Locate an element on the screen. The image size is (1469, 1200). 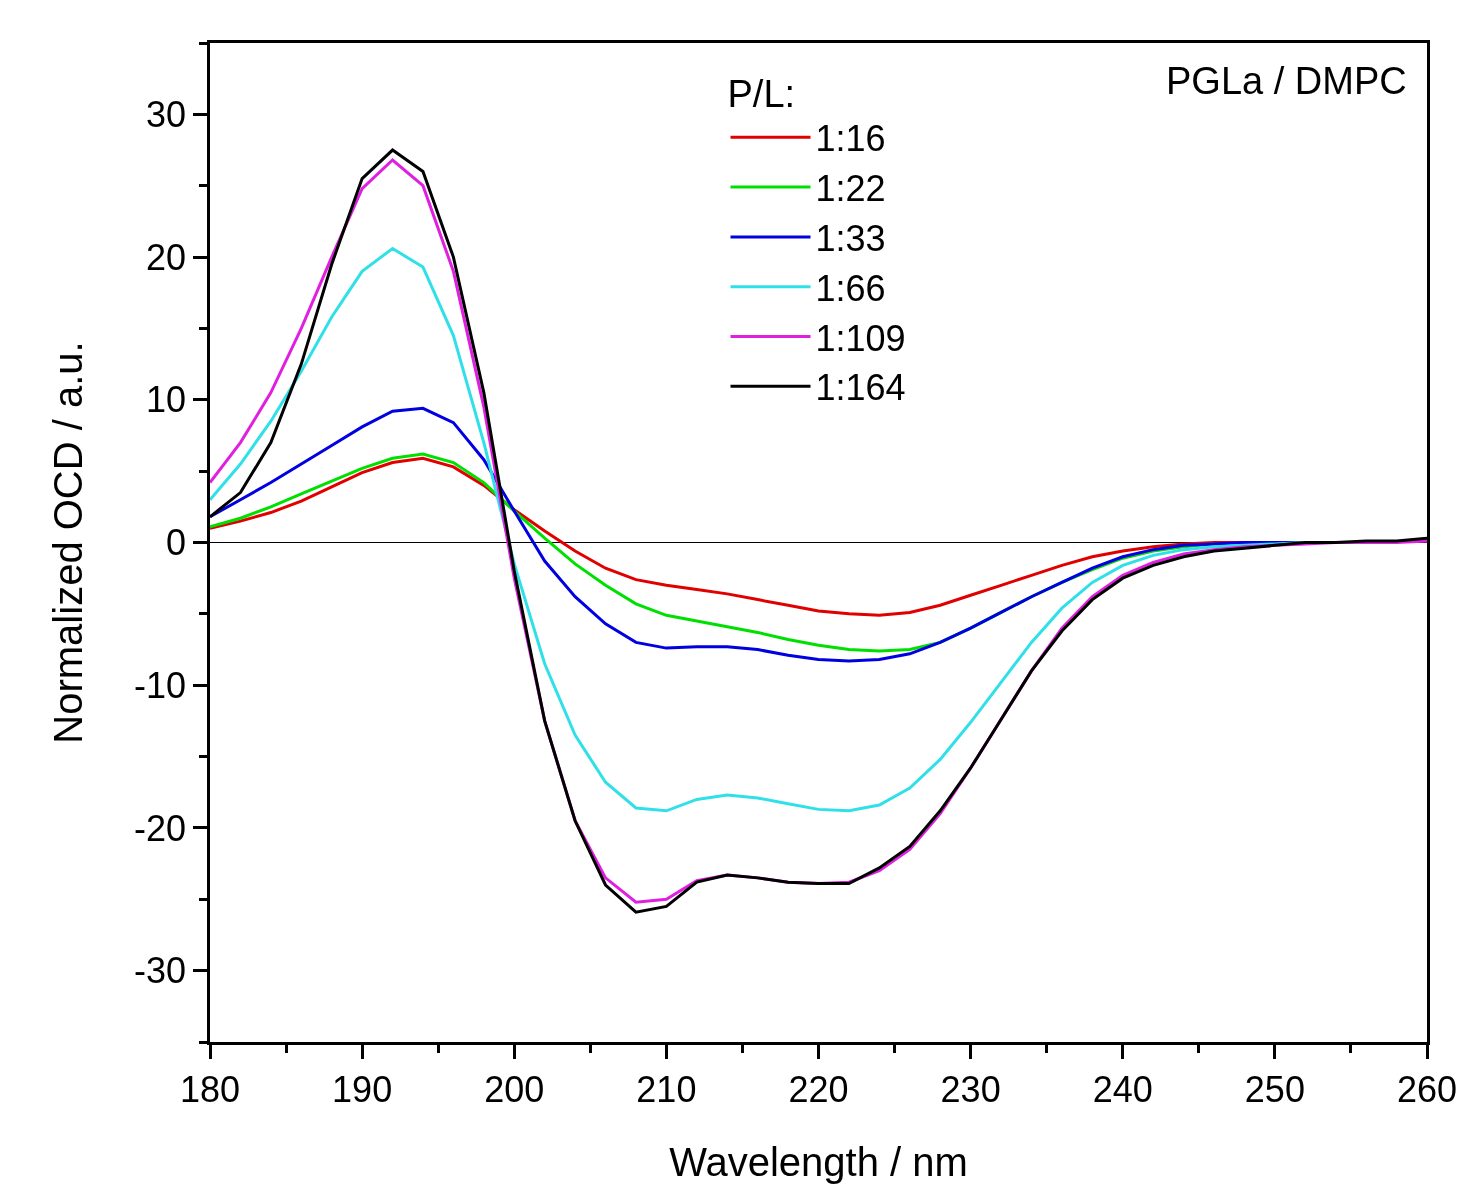
legend-title: P/L: is located at coordinates (761, 94).